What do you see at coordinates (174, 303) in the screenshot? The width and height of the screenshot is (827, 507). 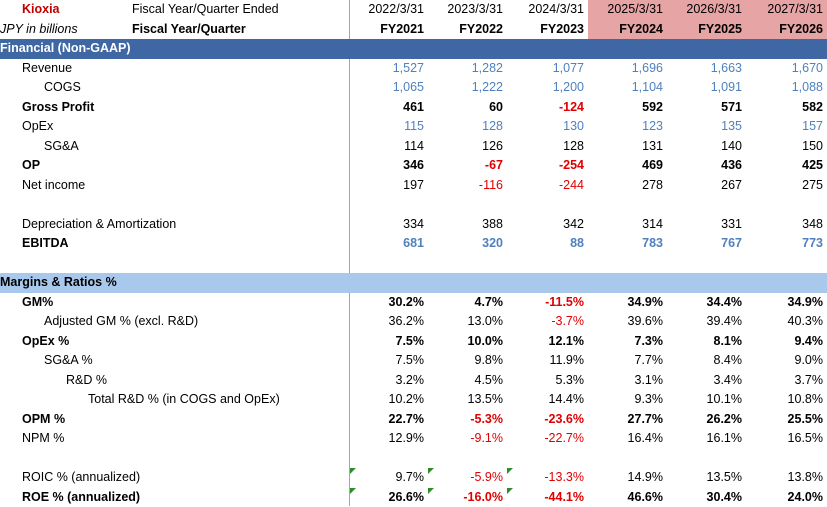 I see `row-label: GM%` at bounding box center [174, 303].